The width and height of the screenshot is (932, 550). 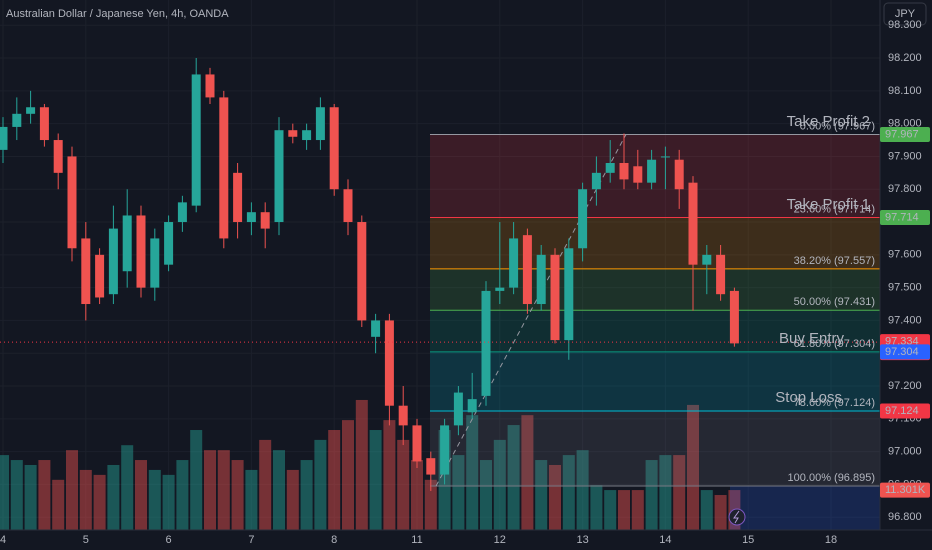 What do you see at coordinates (805, 508) in the screenshot?
I see `position-zone` at bounding box center [805, 508].